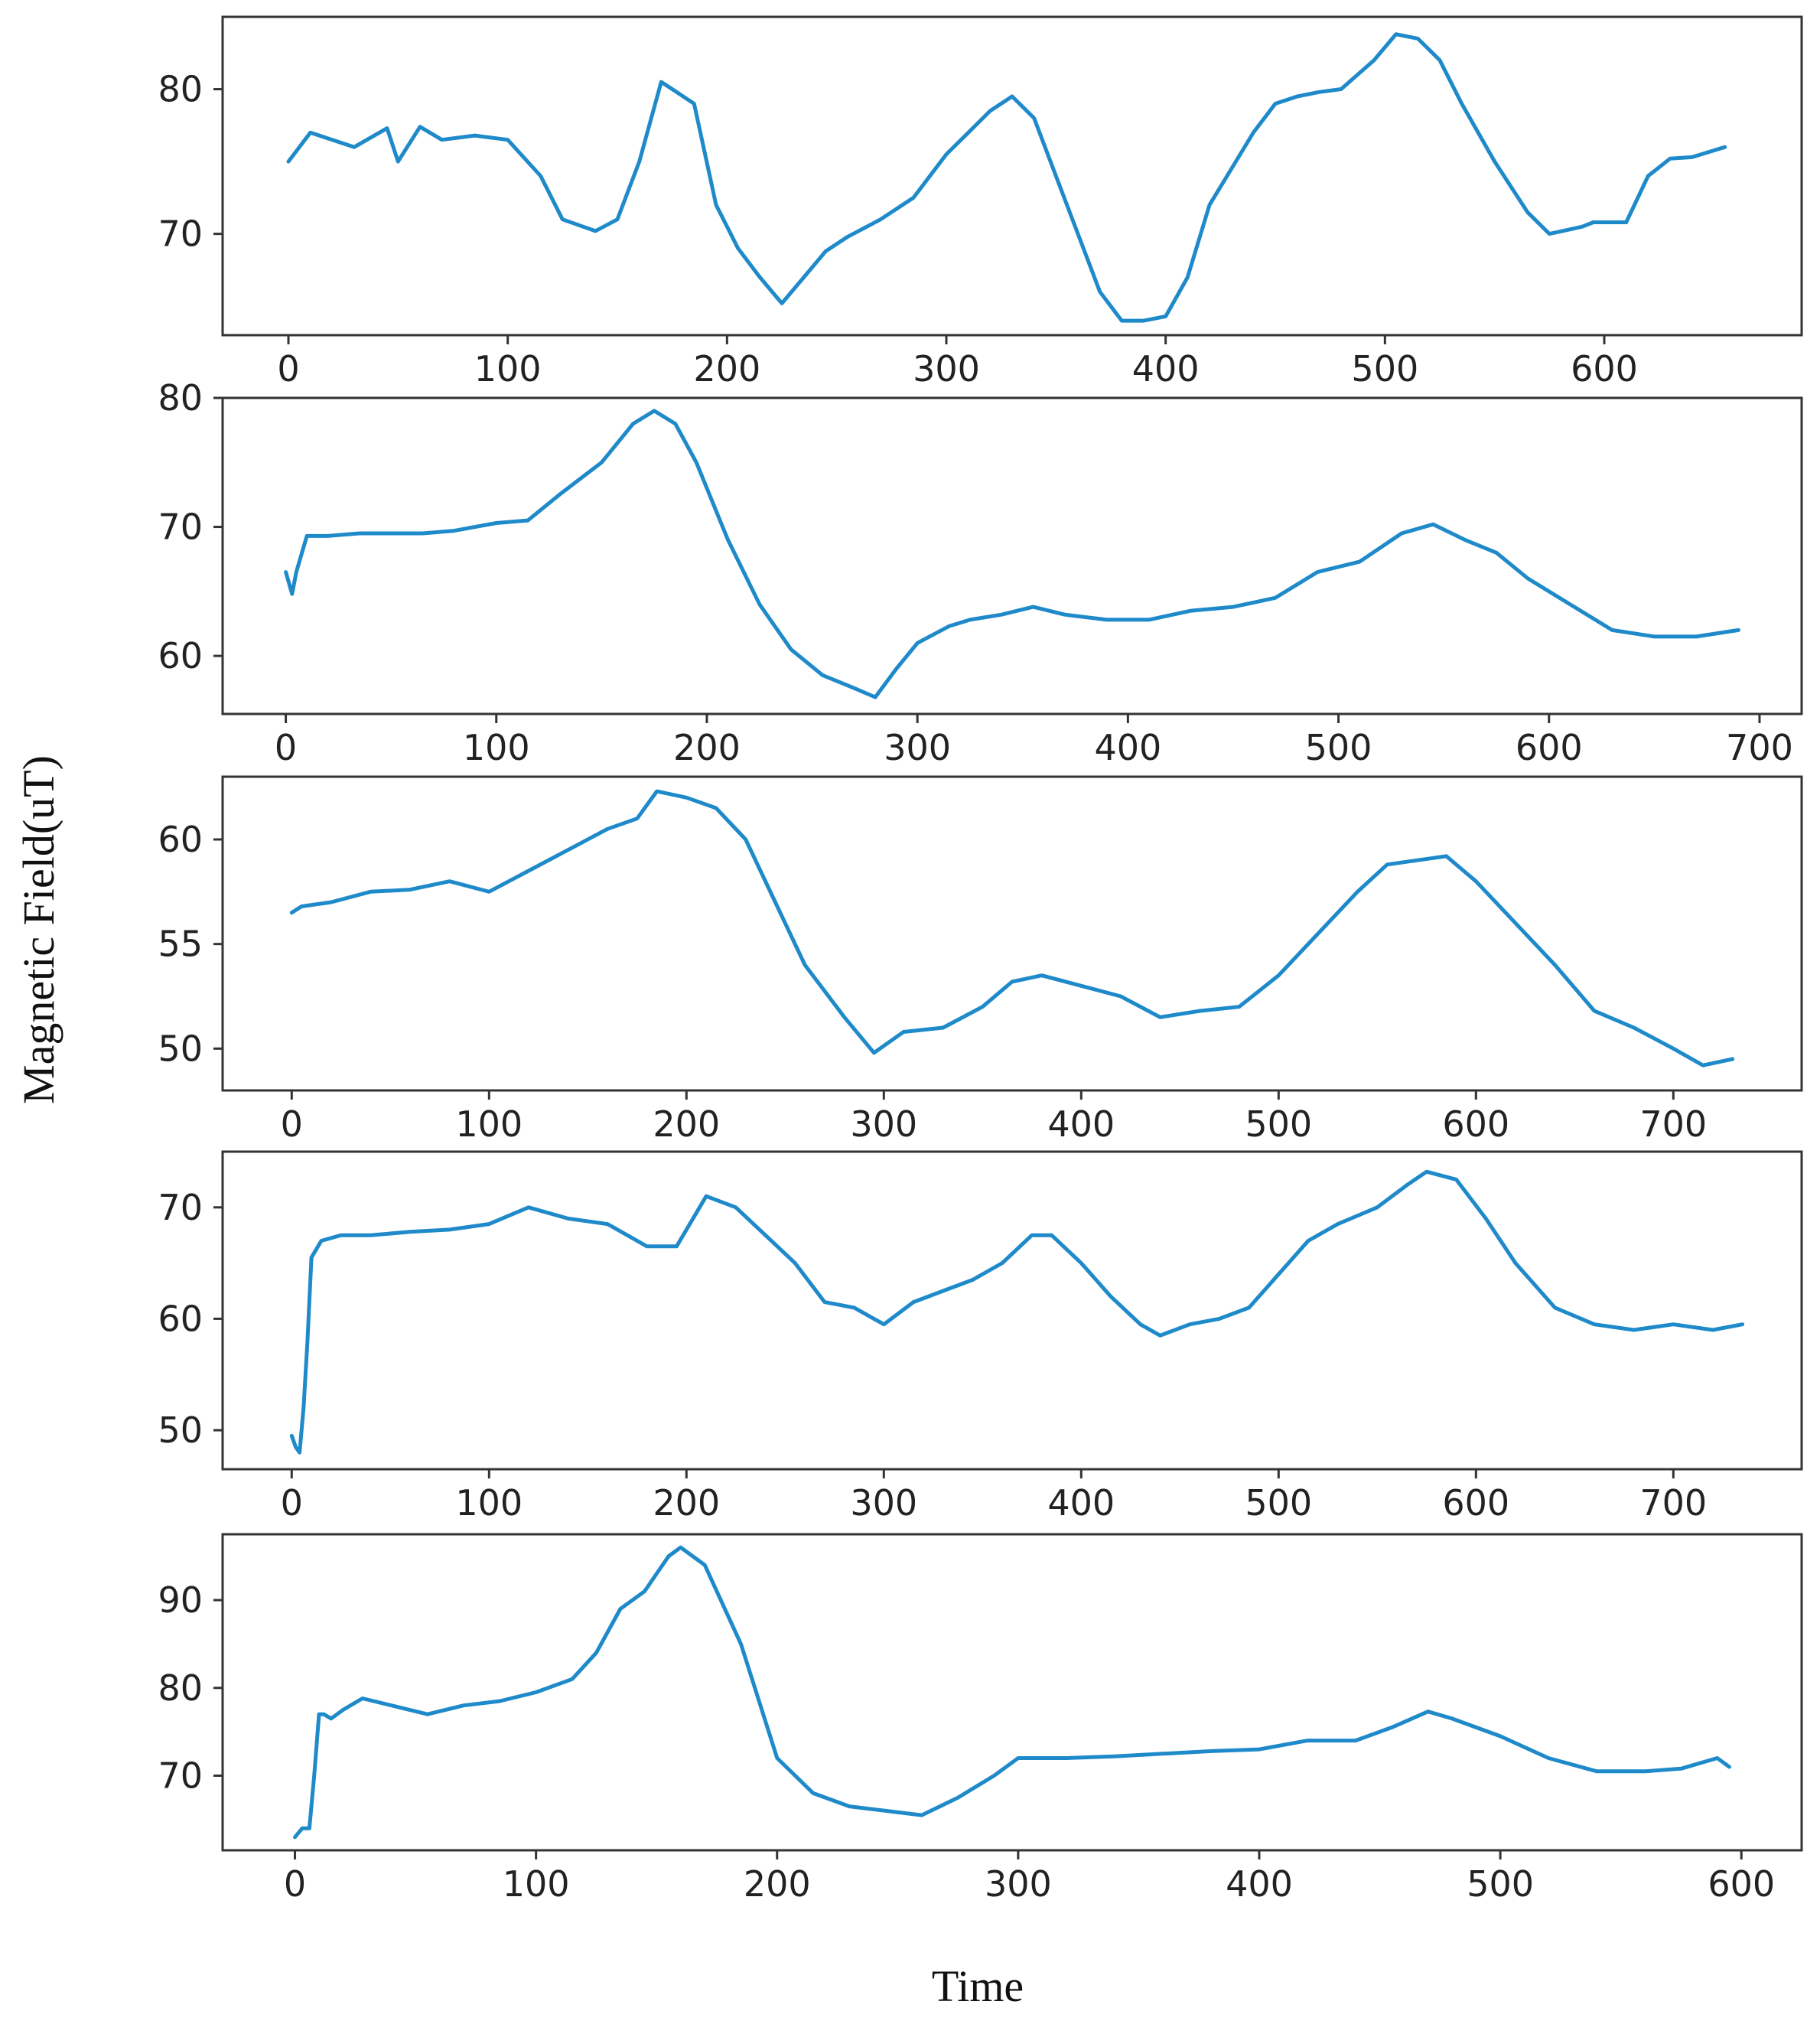 The image size is (1820, 2024). I want to click on panel-3-x-tick-label: 300, so click(883, 1124).